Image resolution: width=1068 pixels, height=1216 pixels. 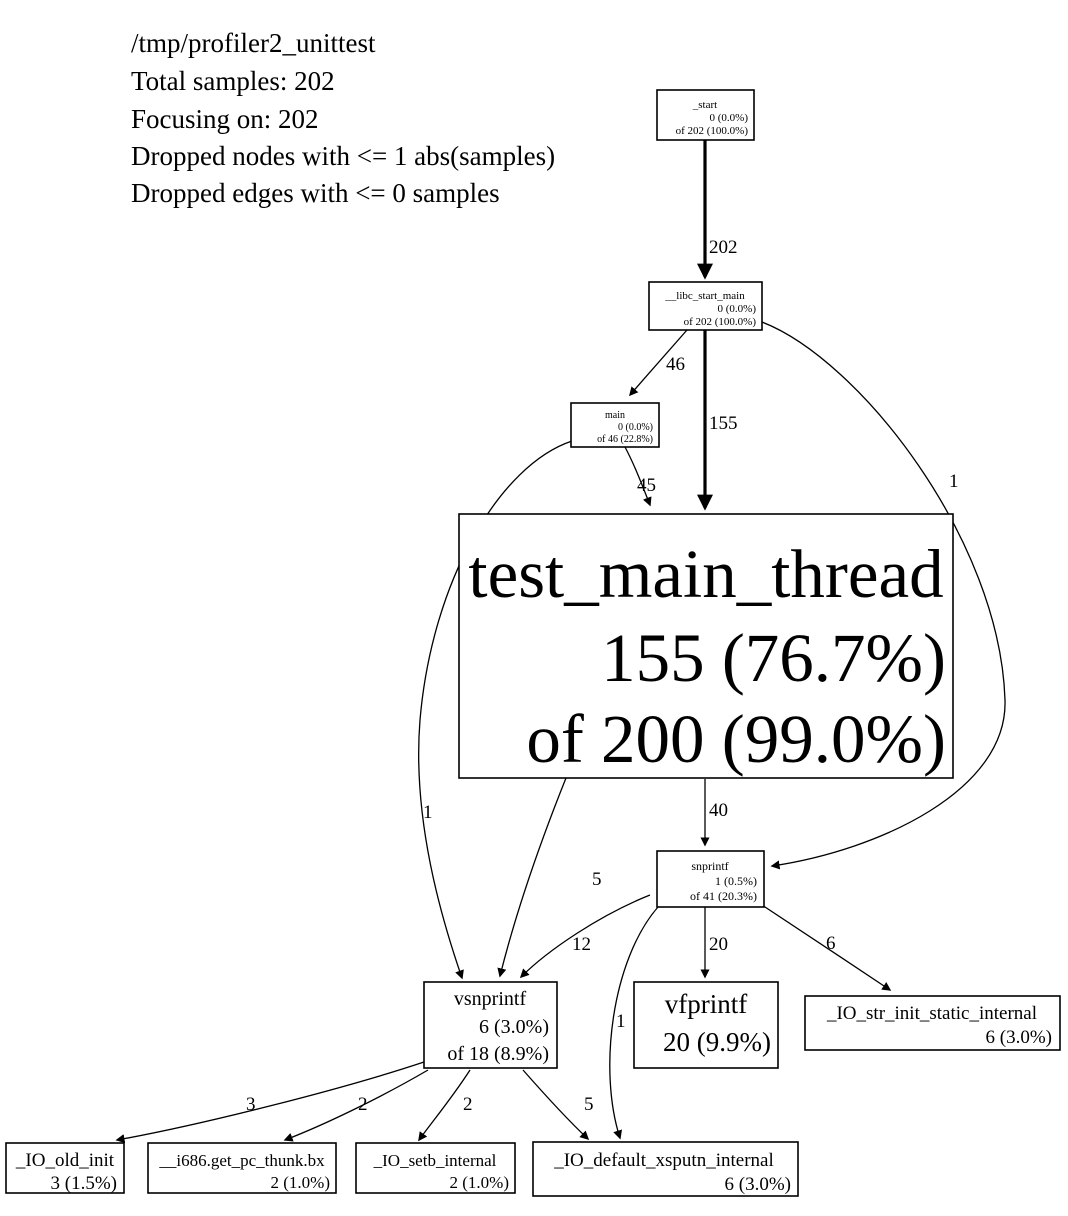 What do you see at coordinates (490, 999) in the screenshot?
I see `node-title-vsnprintf: vsnprintf` at bounding box center [490, 999].